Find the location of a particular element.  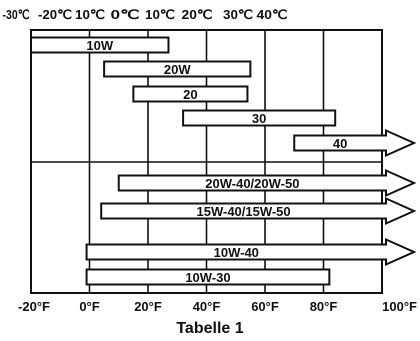

bar-label: 10W is located at coordinates (99, 45).